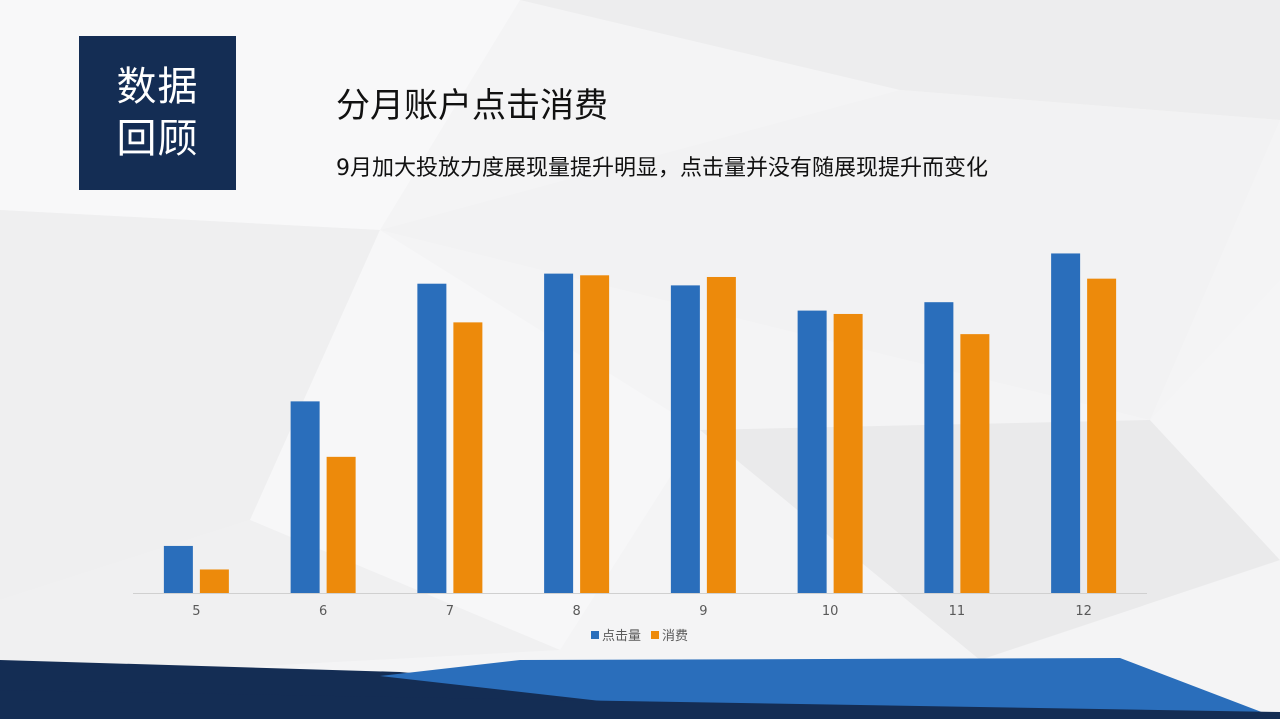 Image resolution: width=1280 pixels, height=719 pixels. What do you see at coordinates (1083, 611) in the screenshot?
I see `x-tick-label: 12` at bounding box center [1083, 611].